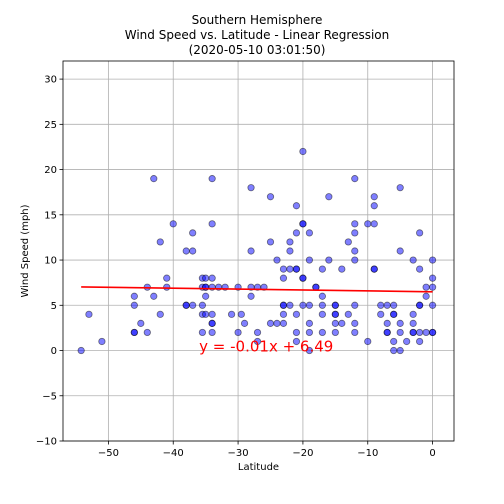 The height and width of the screenshot is (504, 504). I want to click on regression-line-group, so click(257, 289).